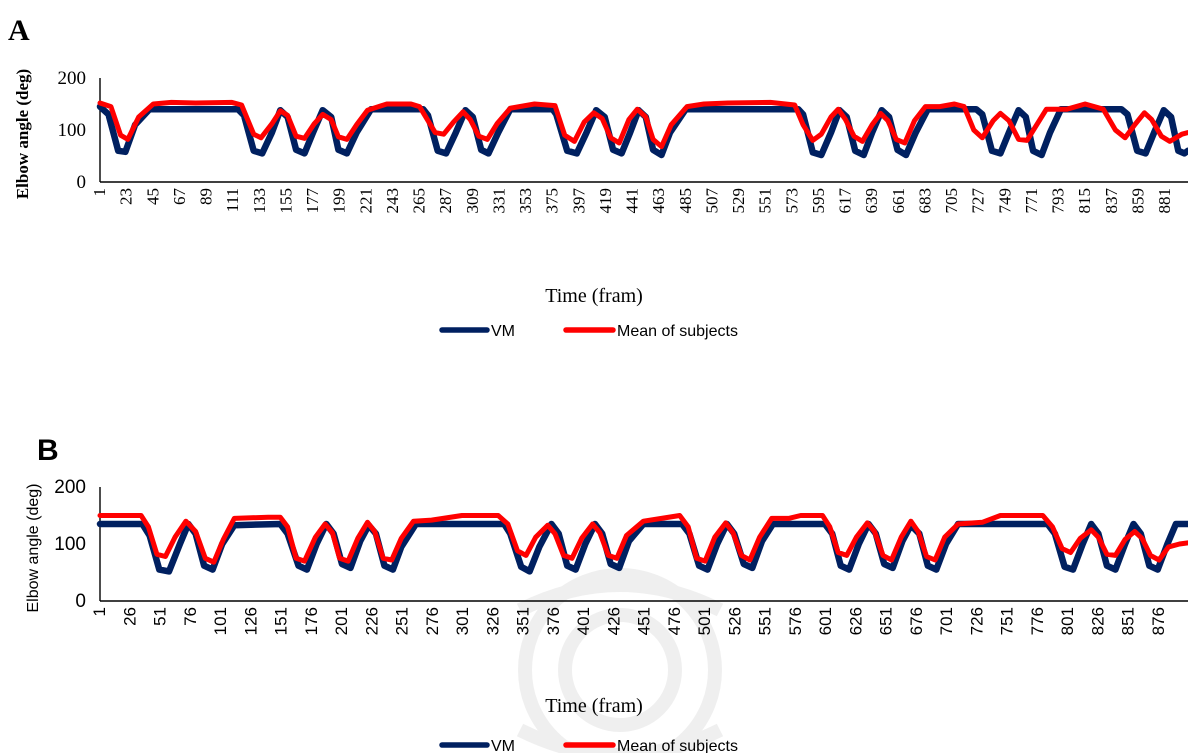 The image size is (1188, 753). I want to click on x-tick-label: 133, so click(259, 201).